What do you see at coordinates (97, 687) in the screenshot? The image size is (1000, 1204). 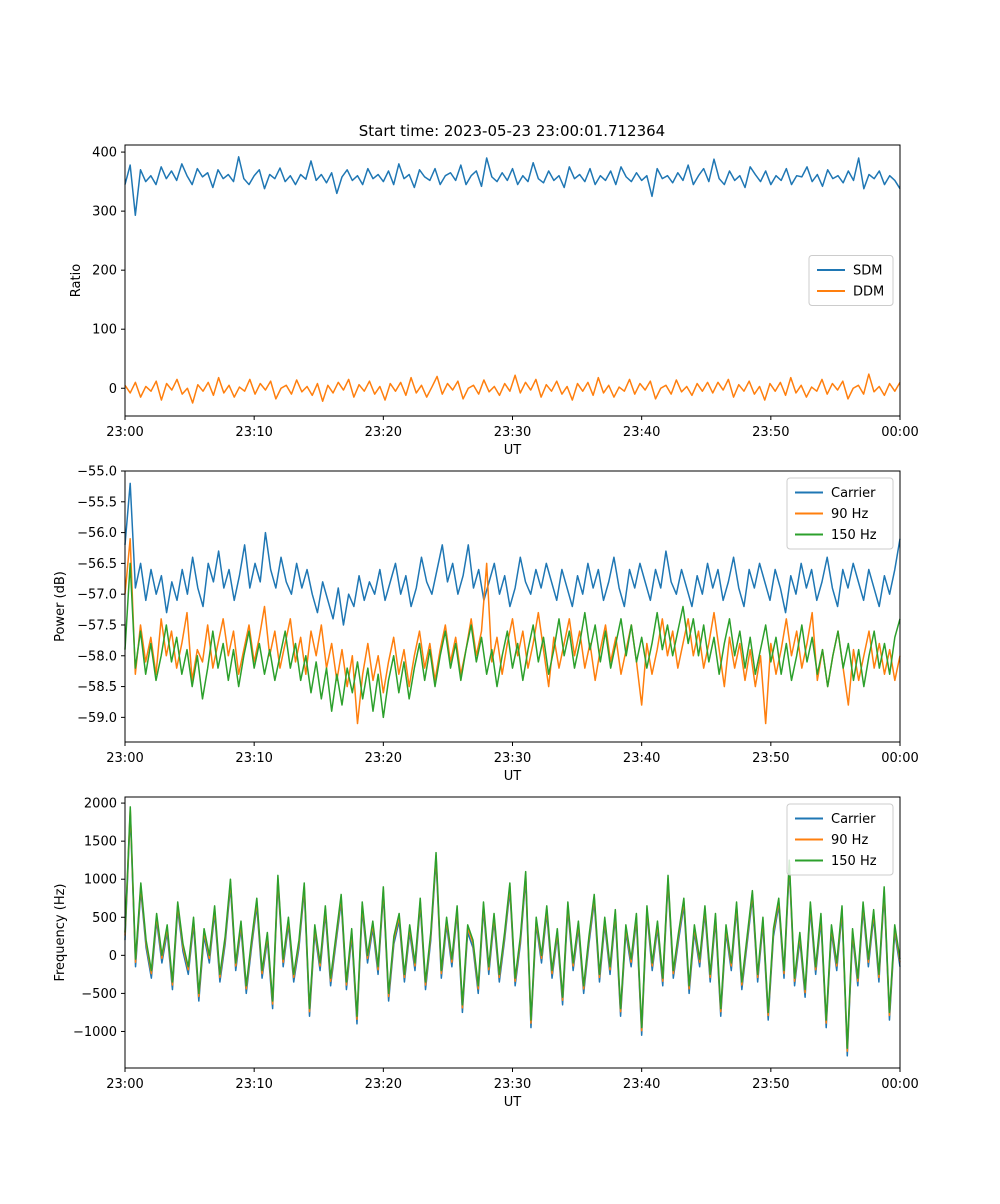 I see `y-tick-label: −58.5` at bounding box center [97, 687].